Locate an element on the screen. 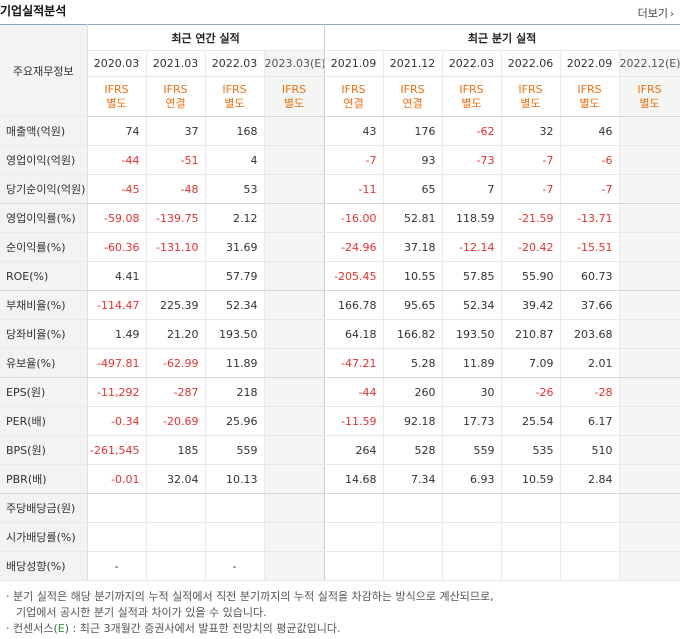  type-scope: 연결 is located at coordinates (175, 103).